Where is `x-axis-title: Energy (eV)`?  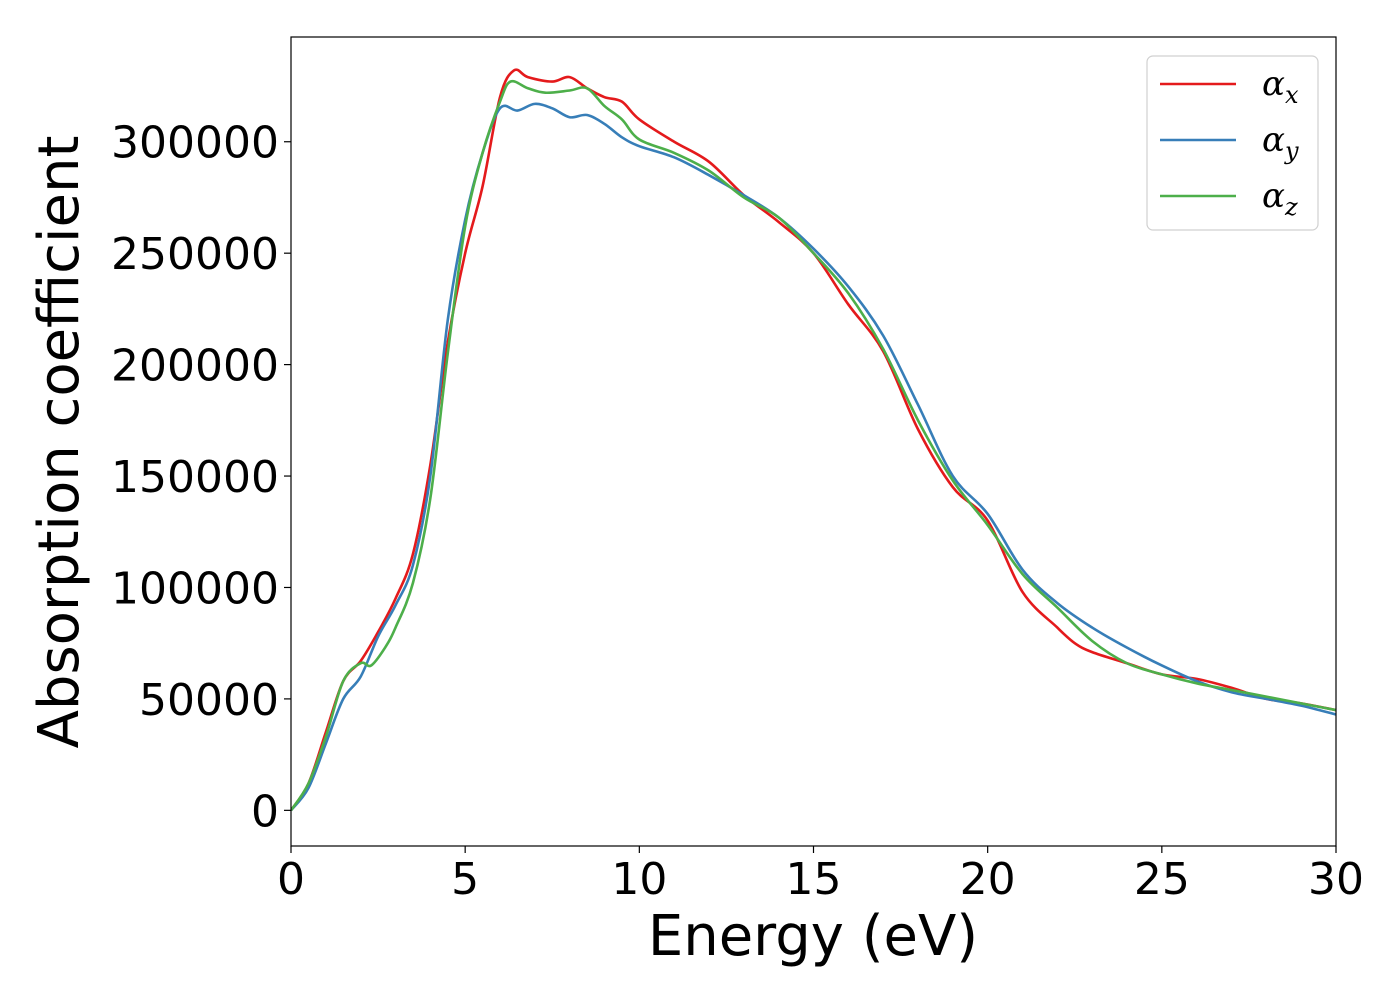 x-axis-title: Energy (eV) is located at coordinates (813, 936).